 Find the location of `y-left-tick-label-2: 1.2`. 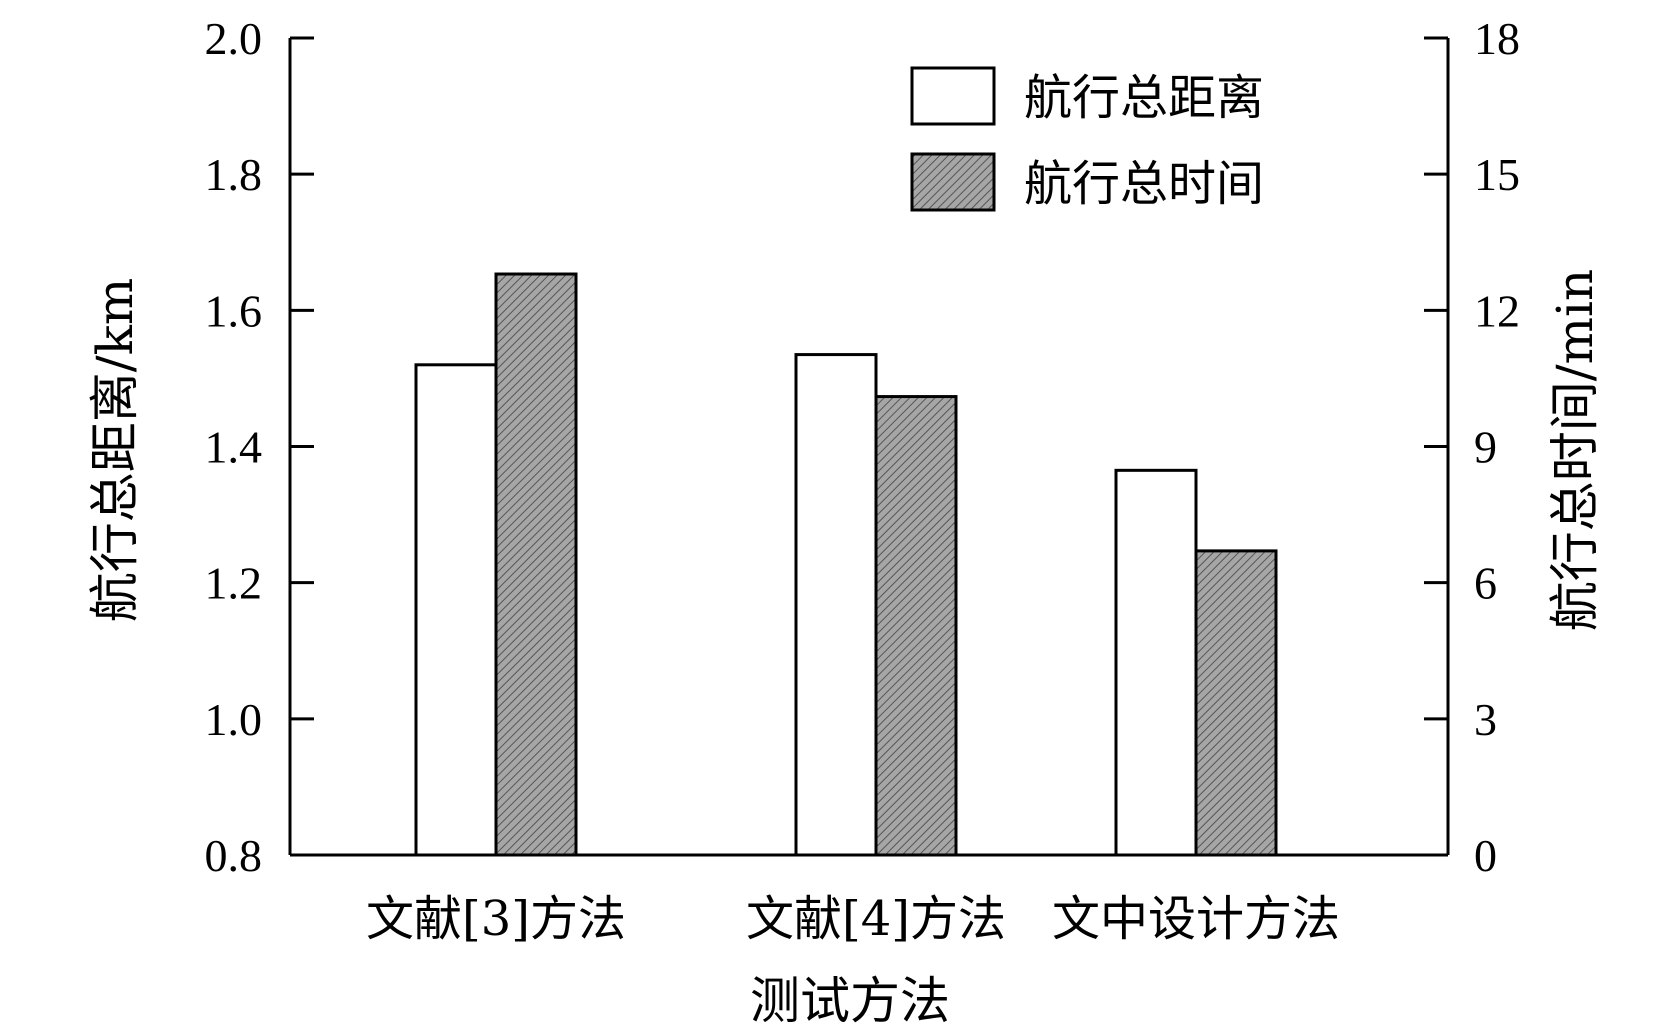

y-left-tick-label-2: 1.2 is located at coordinates (234, 583).